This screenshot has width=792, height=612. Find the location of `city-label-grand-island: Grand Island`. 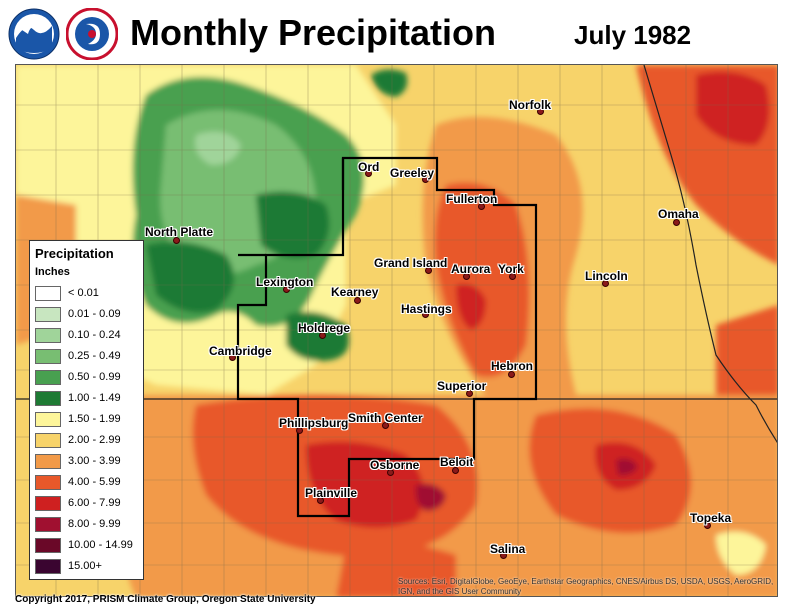

city-label-grand-island: Grand Island is located at coordinates (411, 263).